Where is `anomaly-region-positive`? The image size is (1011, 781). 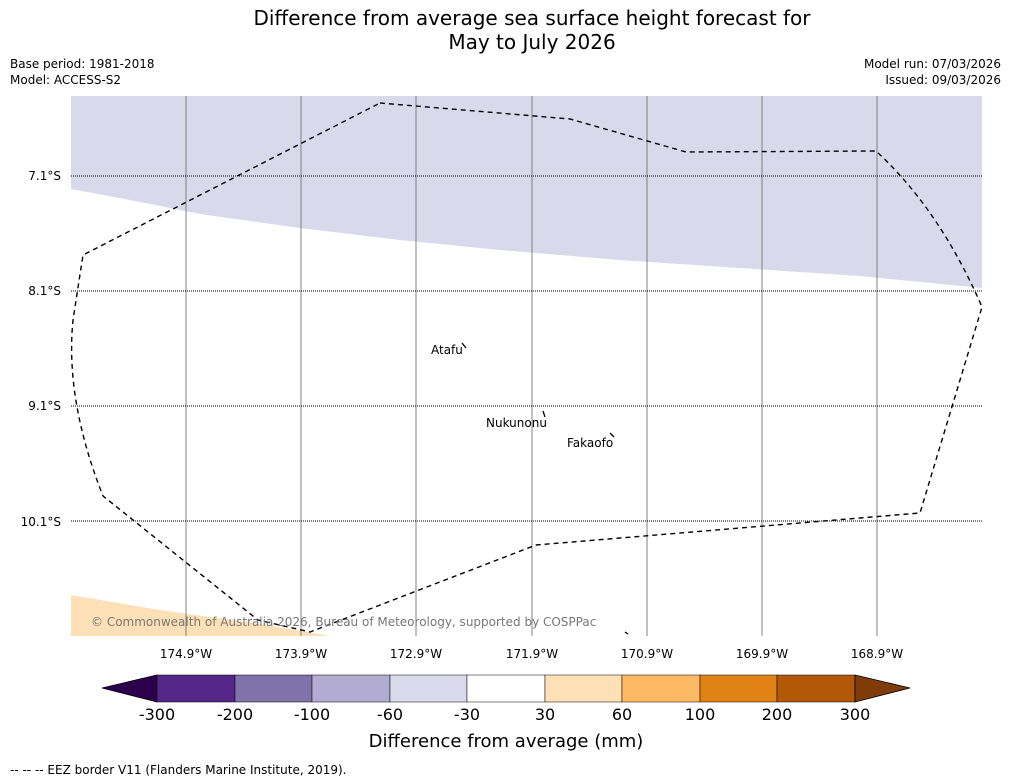 anomaly-region-positive is located at coordinates (200, 615).